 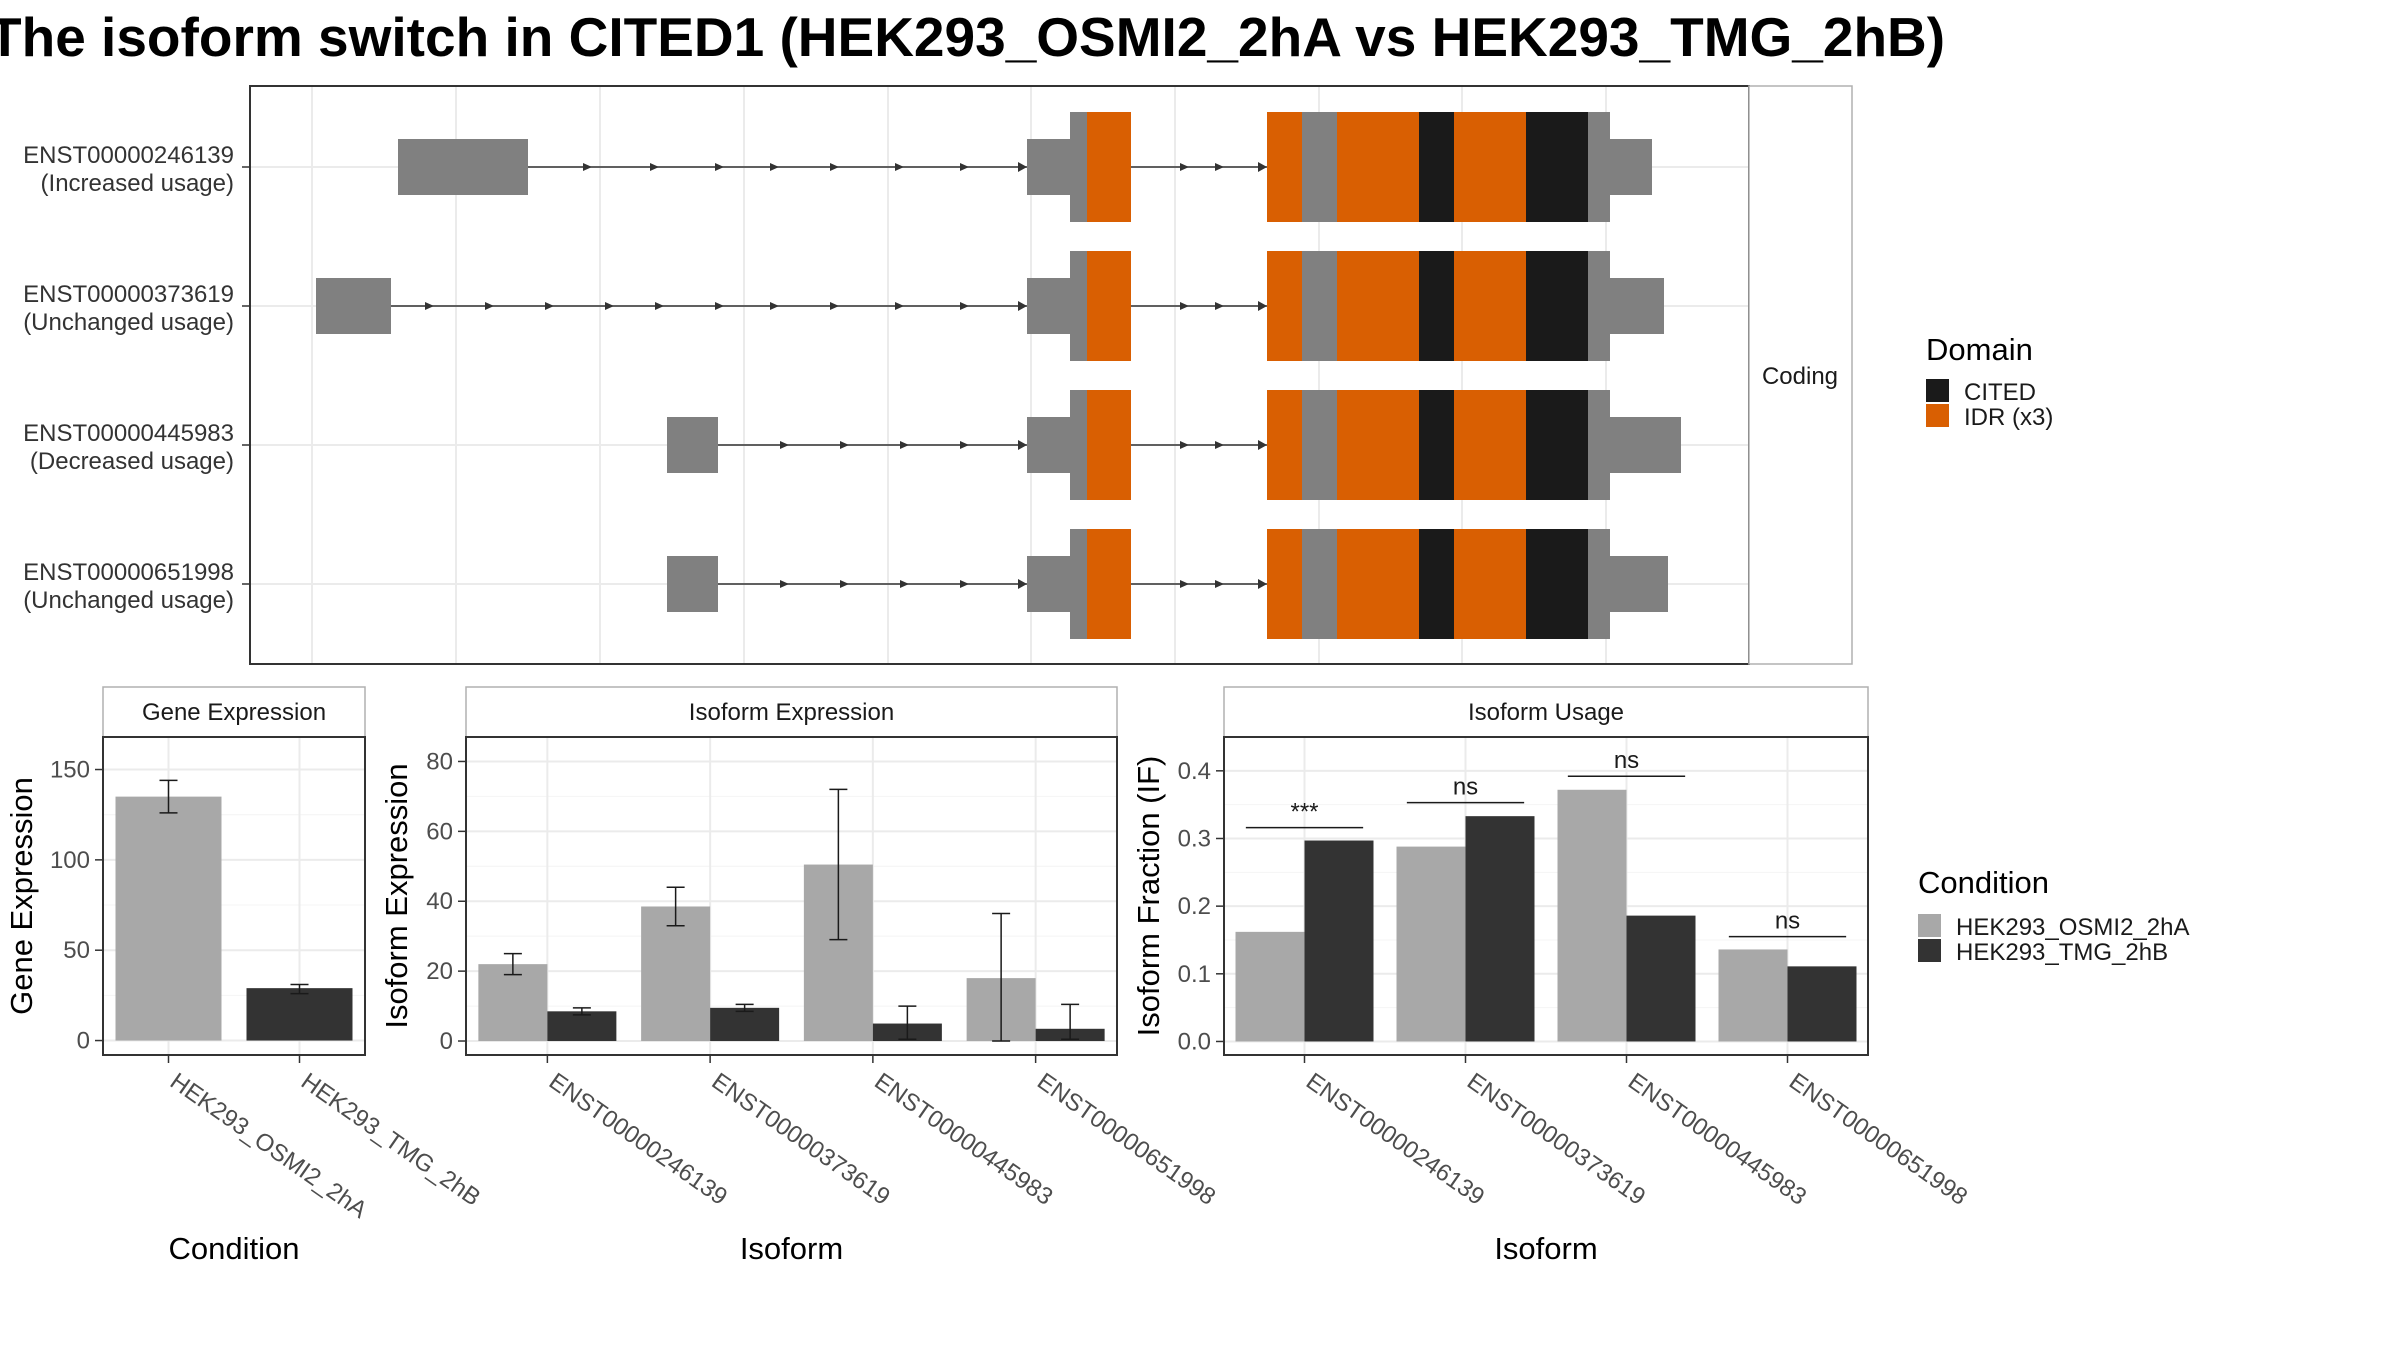 I want to click on transcript-id-label: ENST00000373619, so click(x=128, y=294).